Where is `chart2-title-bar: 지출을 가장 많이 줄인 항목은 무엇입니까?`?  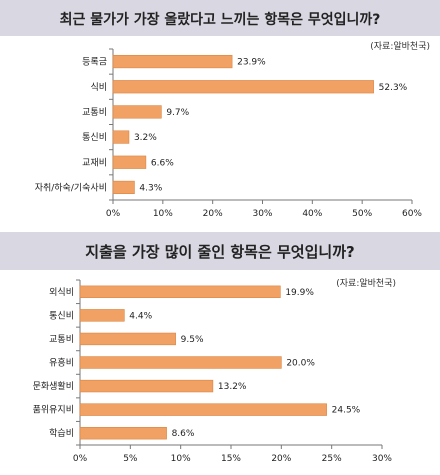 chart2-title-bar: 지출을 가장 많이 줄인 항목은 무엇입니까? is located at coordinates (220, 251).